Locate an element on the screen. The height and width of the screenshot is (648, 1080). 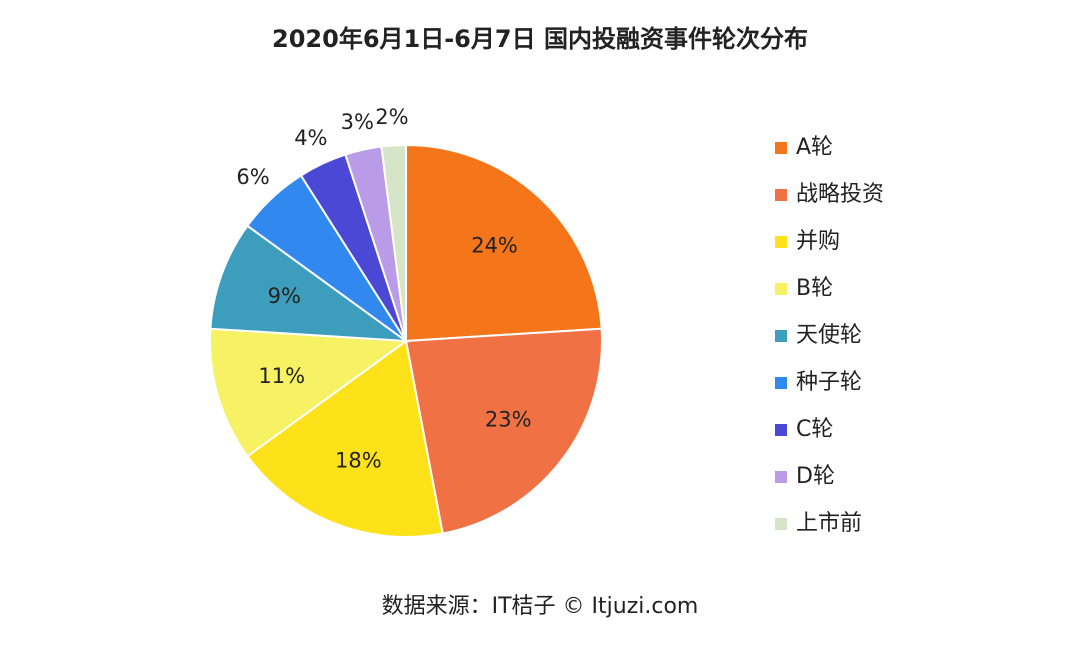
legend-label: C轮 is located at coordinates (814, 429).